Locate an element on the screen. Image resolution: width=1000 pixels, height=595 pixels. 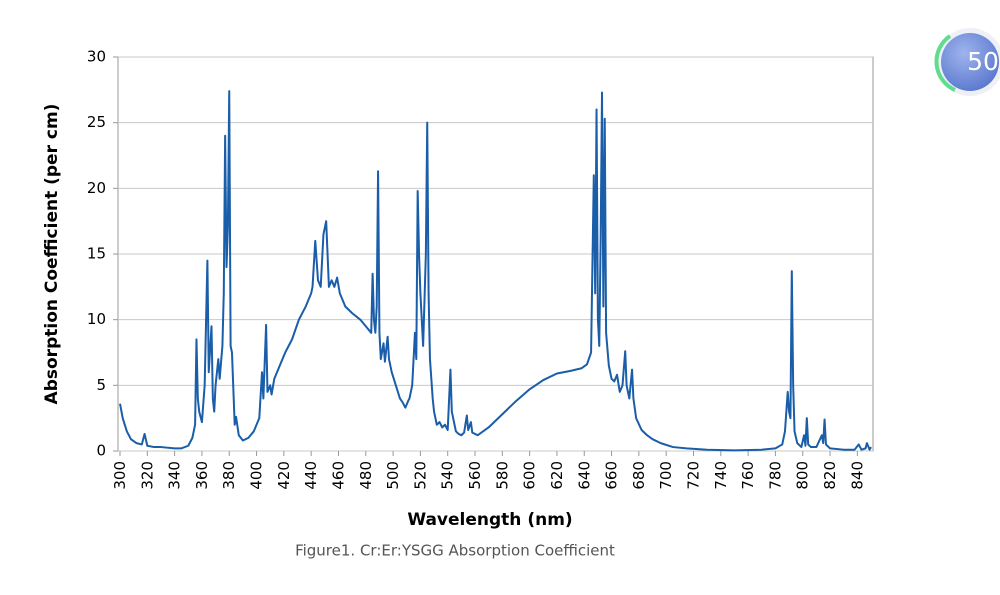
y-tick-label: 30 is located at coordinates (96, 57).